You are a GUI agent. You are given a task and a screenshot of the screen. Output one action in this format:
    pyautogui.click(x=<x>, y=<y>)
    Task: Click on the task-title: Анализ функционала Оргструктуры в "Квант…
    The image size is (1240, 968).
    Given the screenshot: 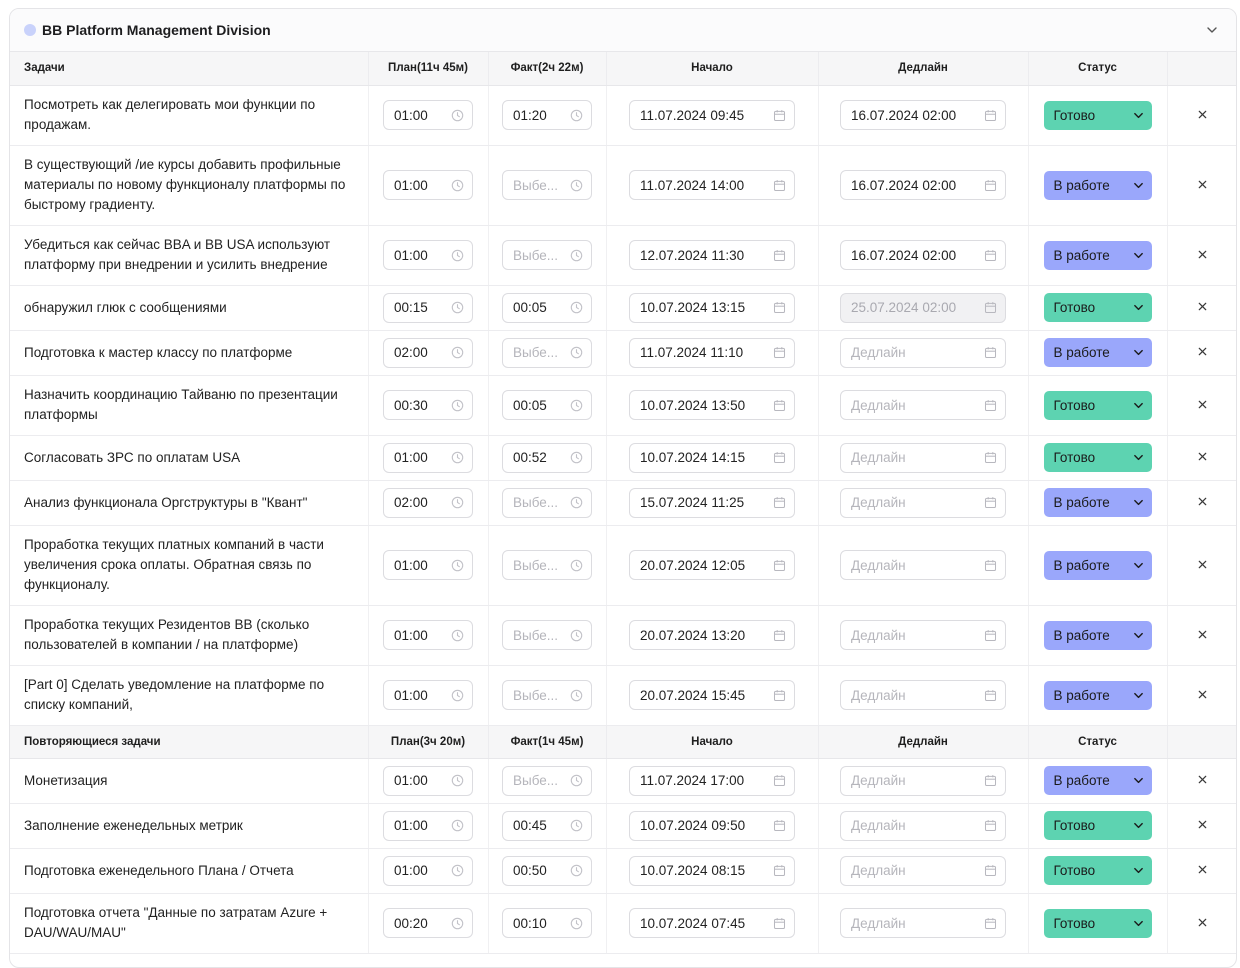 What is the action you would take?
    pyautogui.click(x=189, y=503)
    